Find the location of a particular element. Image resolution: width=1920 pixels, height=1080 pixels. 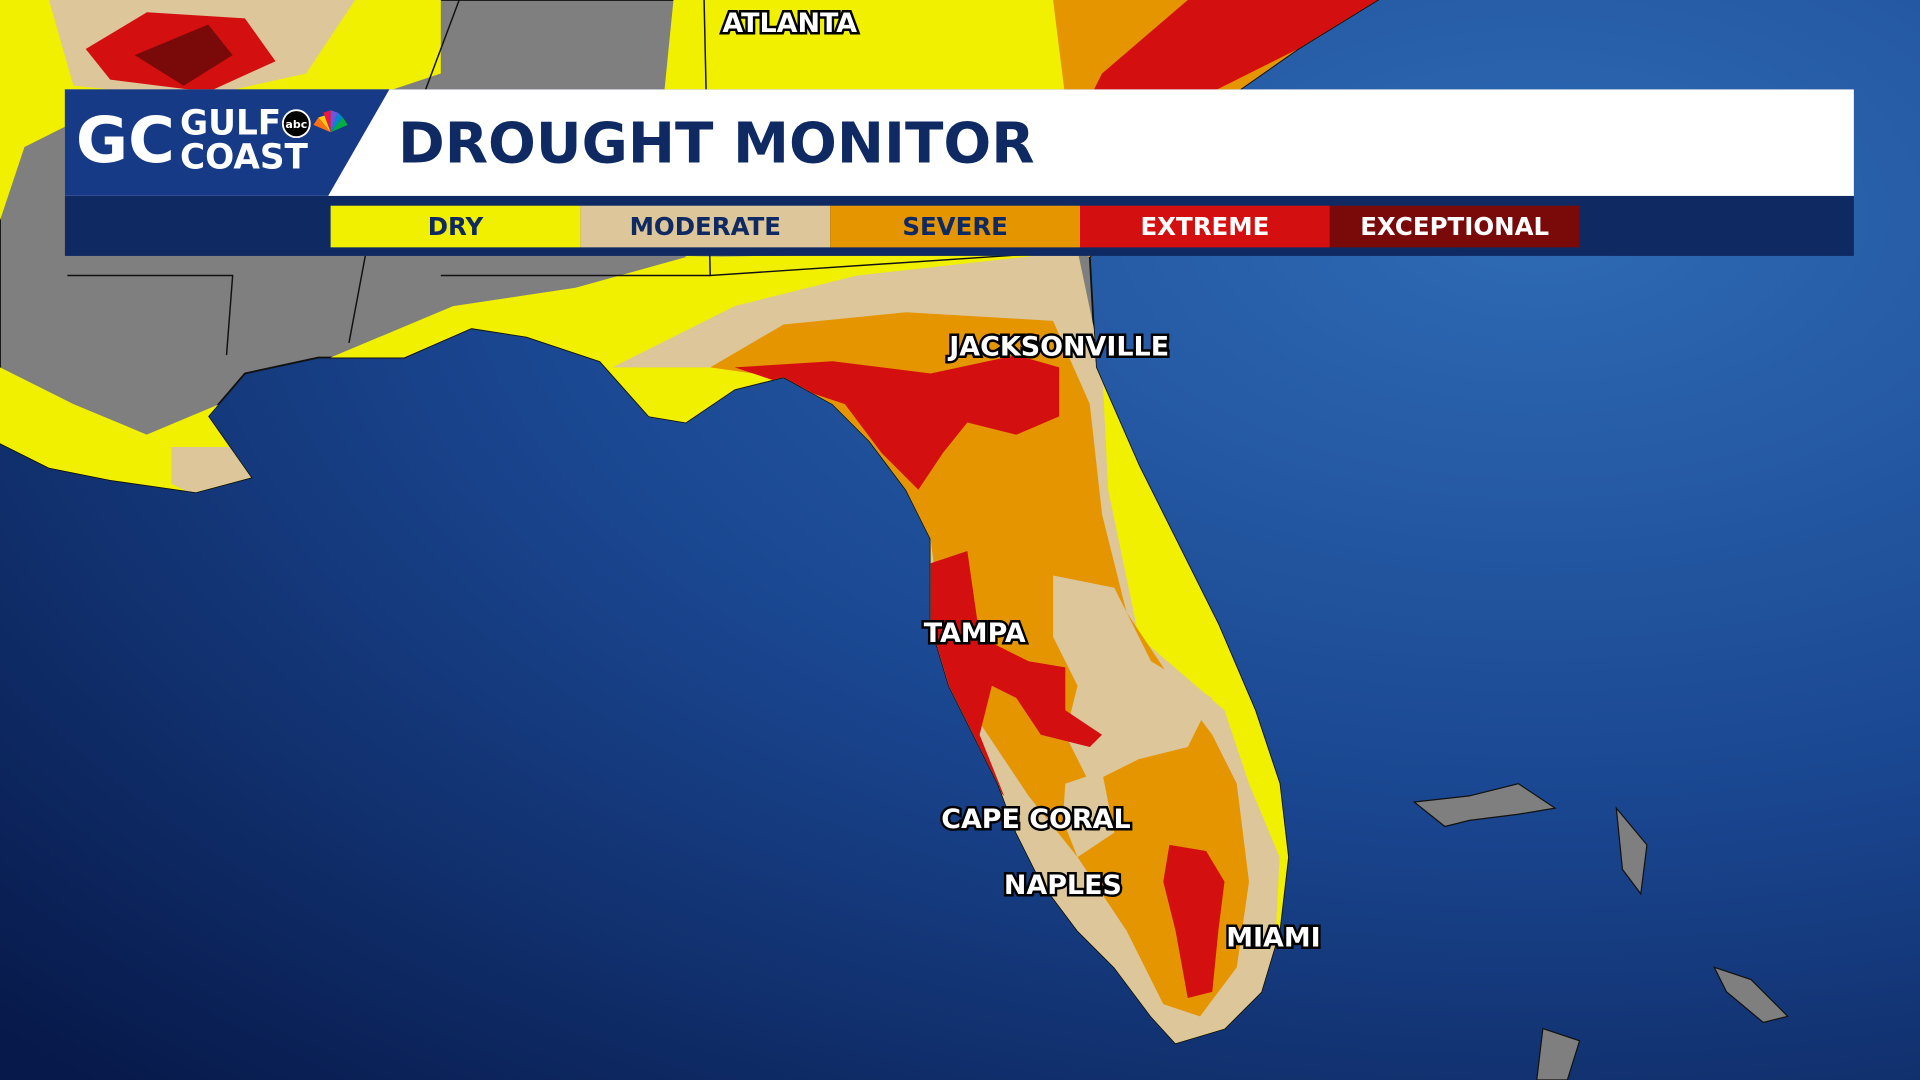

legend-label: MODERATE is located at coordinates (705, 226).